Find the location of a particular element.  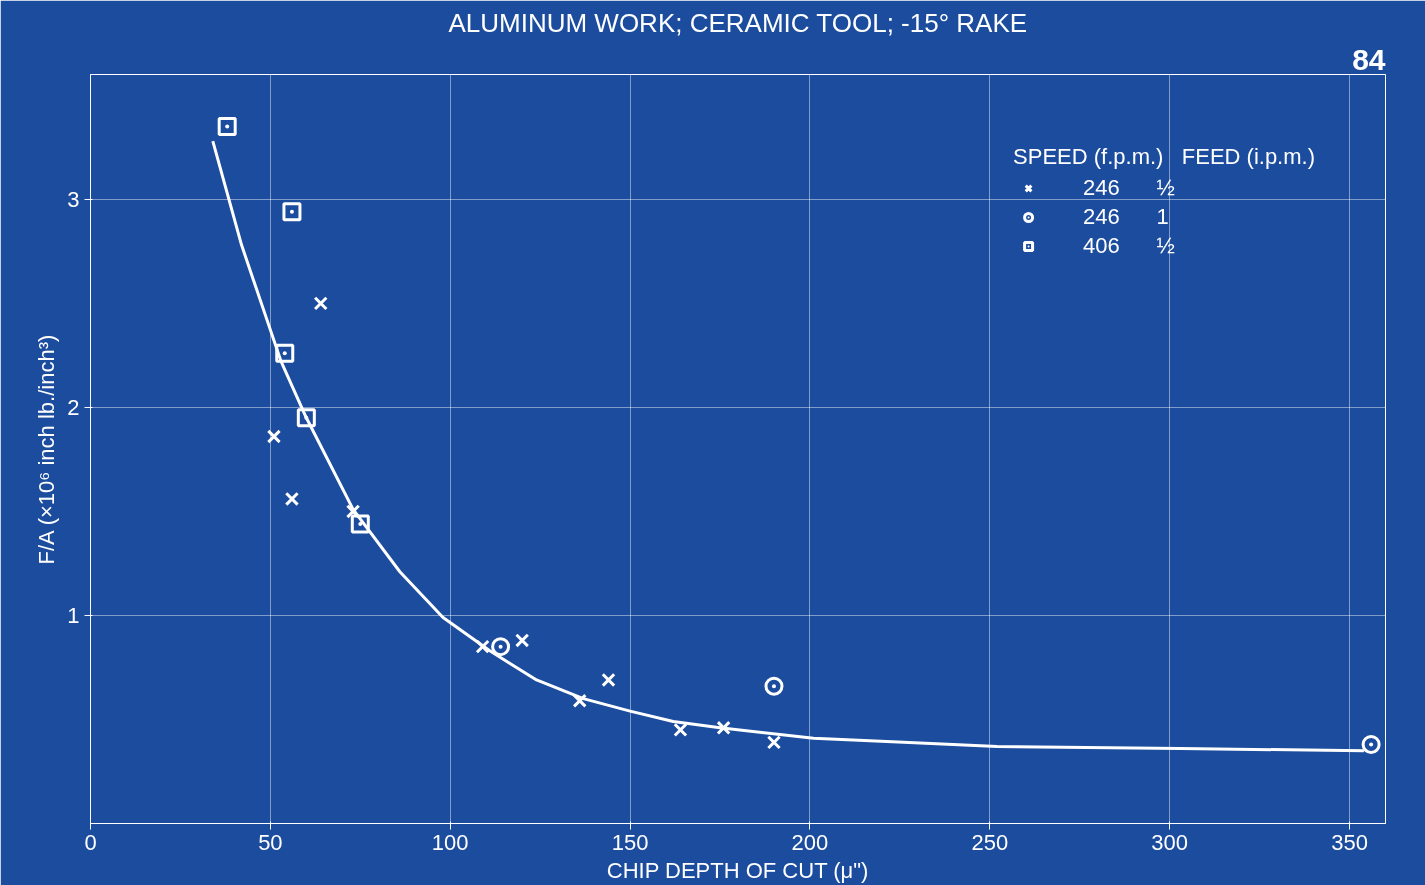

legend-title: SPEED (f.p.m.) FEED (i.p.m.) is located at coordinates (1164, 157).